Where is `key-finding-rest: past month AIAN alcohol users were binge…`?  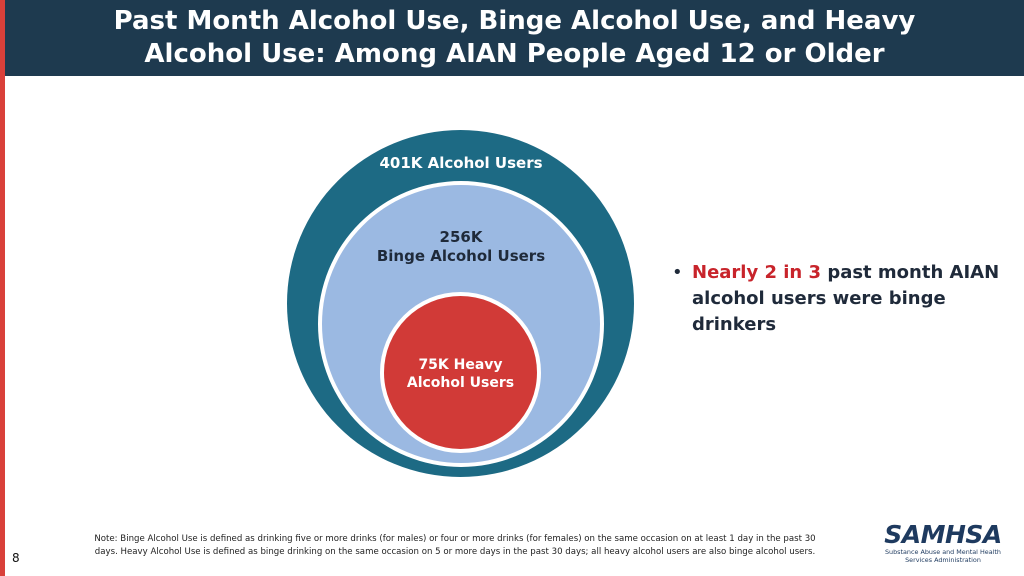
key-finding-rest: past month AIAN alcohol users were binge… is located at coordinates (846, 298).